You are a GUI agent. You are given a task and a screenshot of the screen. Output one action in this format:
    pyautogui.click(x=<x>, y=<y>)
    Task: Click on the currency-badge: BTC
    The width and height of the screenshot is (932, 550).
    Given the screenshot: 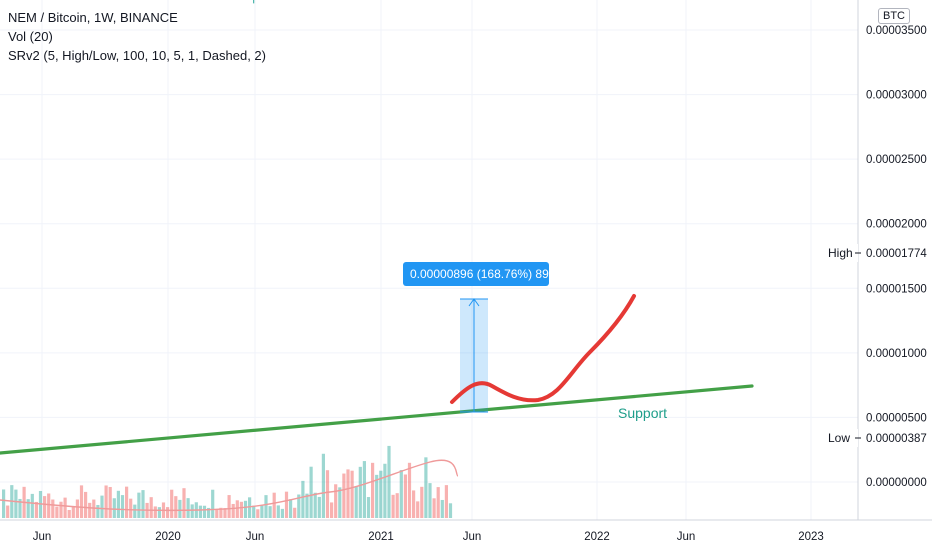 What is the action you would take?
    pyautogui.click(x=894, y=16)
    